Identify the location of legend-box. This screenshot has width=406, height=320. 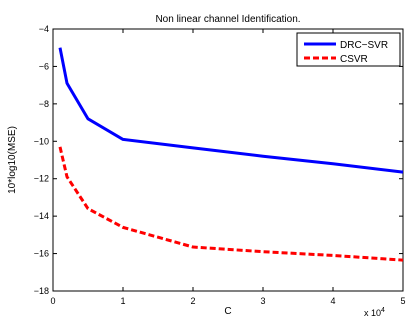
(348, 49).